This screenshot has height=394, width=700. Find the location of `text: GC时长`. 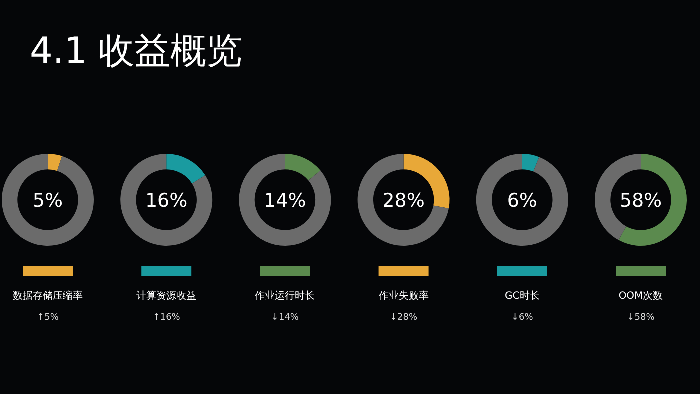

text: GC时长 is located at coordinates (522, 296).